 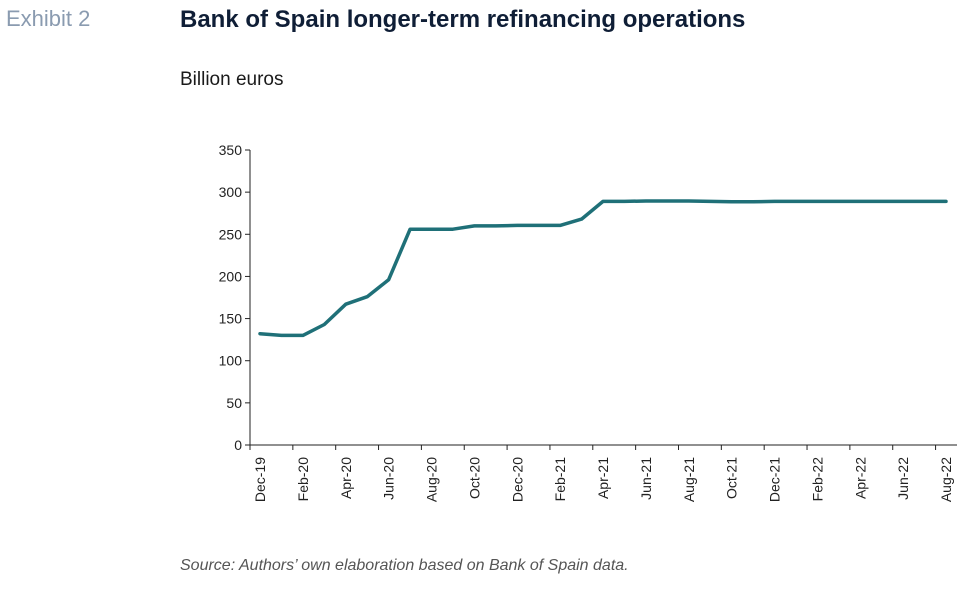 I want to click on x-tick-label: Apr-20, so click(x=346, y=478).